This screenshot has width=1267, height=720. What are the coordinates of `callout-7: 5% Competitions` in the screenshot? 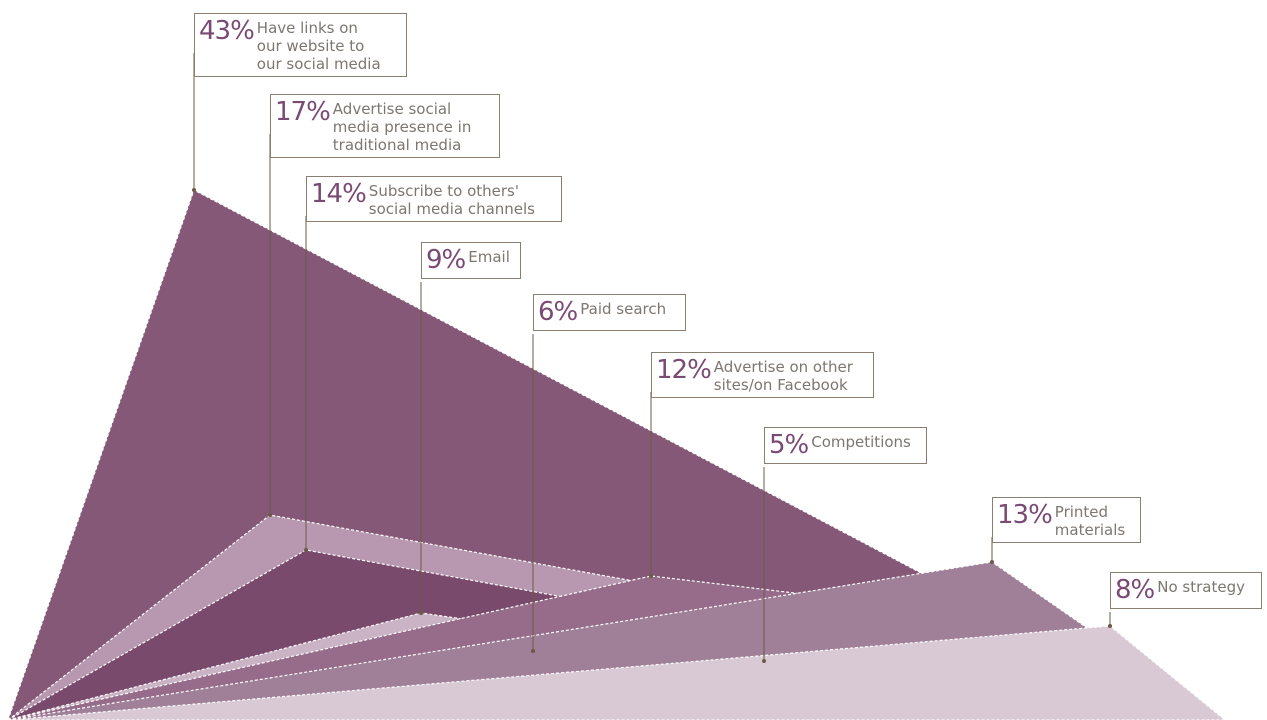 It's located at (845, 445).